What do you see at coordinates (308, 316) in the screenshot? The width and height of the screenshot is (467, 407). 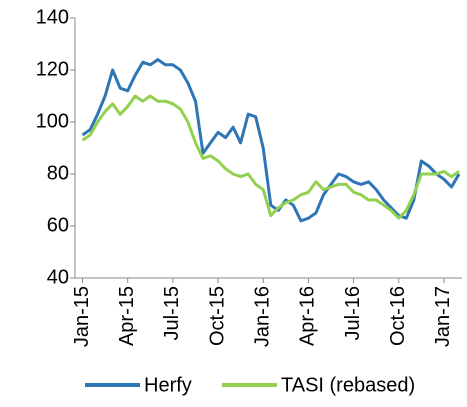 I see `x-tick-label: Apr-16` at bounding box center [308, 316].